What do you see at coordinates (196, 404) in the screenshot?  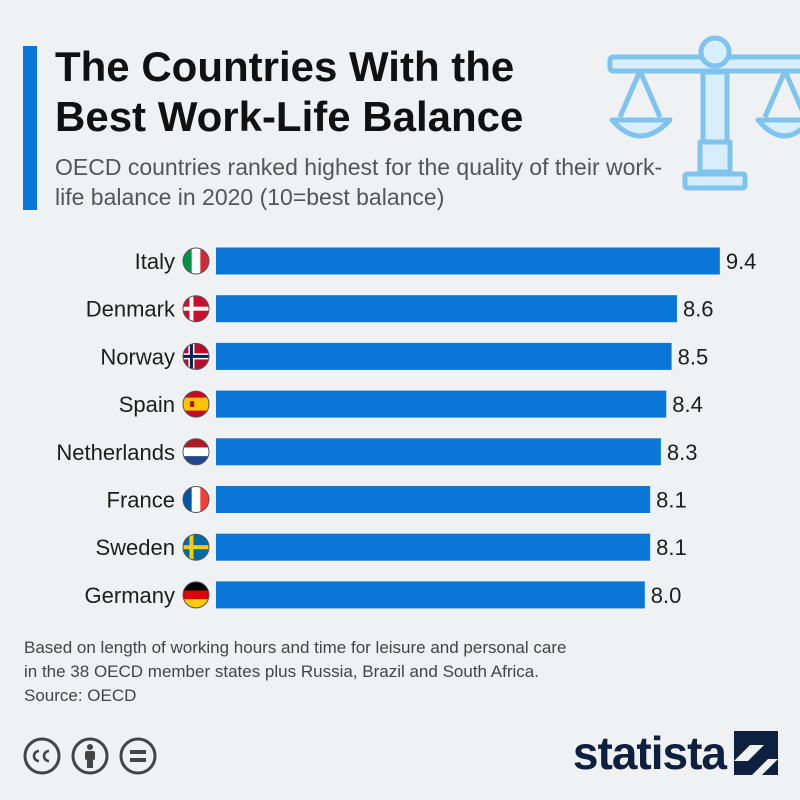 I see `spain-flag-icon` at bounding box center [196, 404].